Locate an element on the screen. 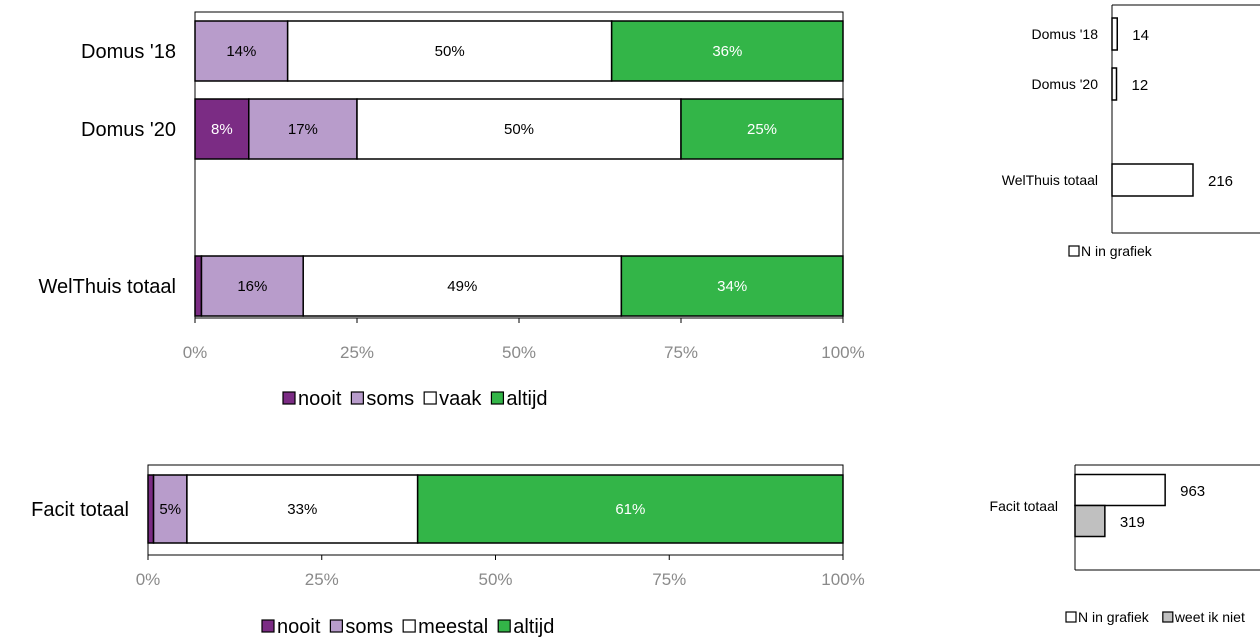  data-label: 14 is located at coordinates (1140, 35).